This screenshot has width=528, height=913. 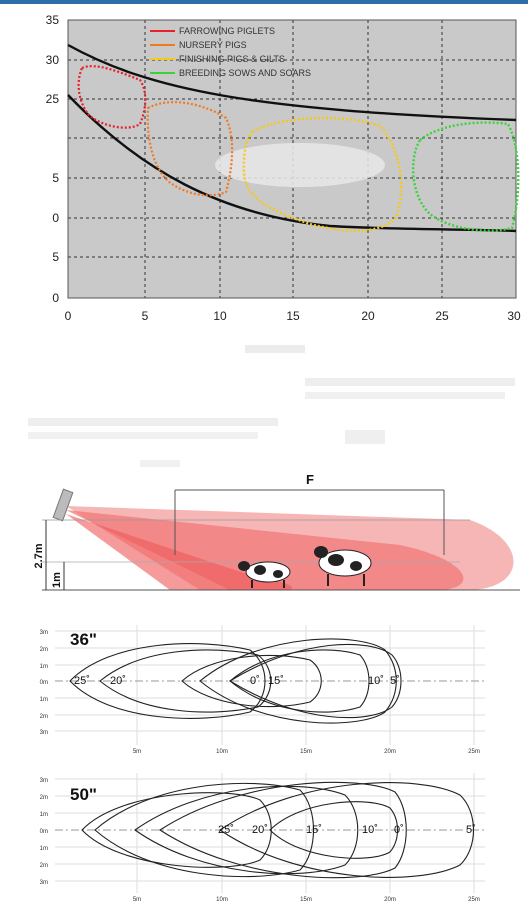 I want to click on plot-50-contours, so click(x=278, y=830).